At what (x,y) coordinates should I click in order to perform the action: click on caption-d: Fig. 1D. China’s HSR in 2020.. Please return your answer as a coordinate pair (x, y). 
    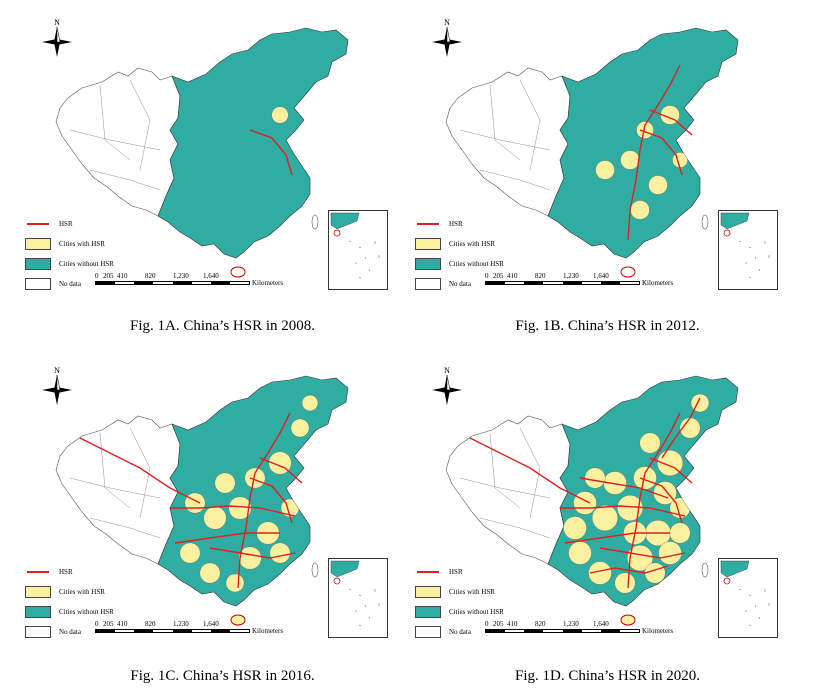
    Looking at the image, I should click on (607, 676).